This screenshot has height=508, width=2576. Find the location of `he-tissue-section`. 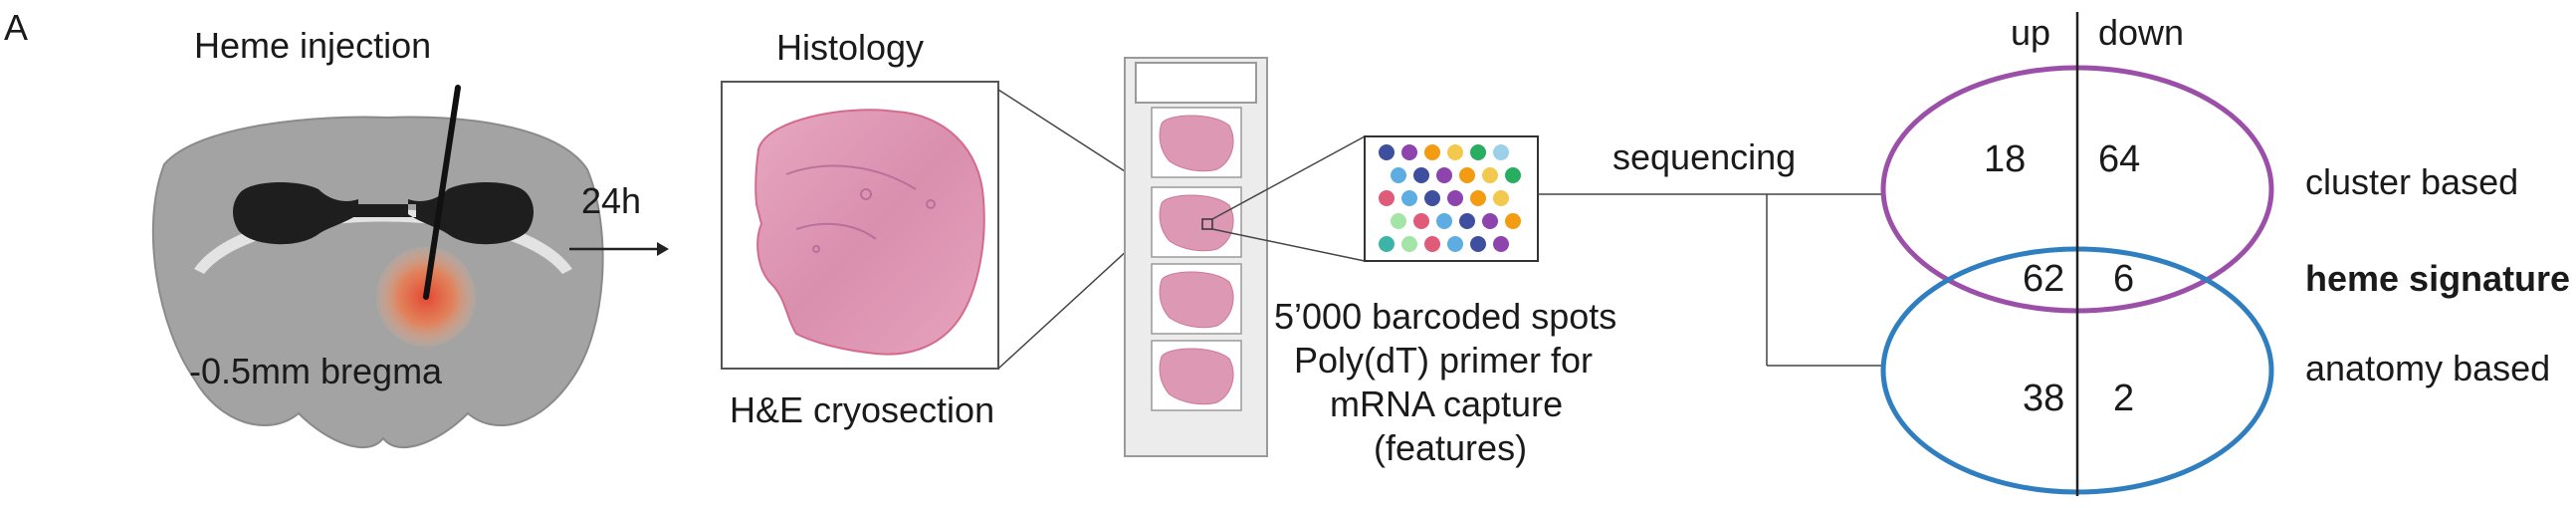

he-tissue-section is located at coordinates (869, 232).